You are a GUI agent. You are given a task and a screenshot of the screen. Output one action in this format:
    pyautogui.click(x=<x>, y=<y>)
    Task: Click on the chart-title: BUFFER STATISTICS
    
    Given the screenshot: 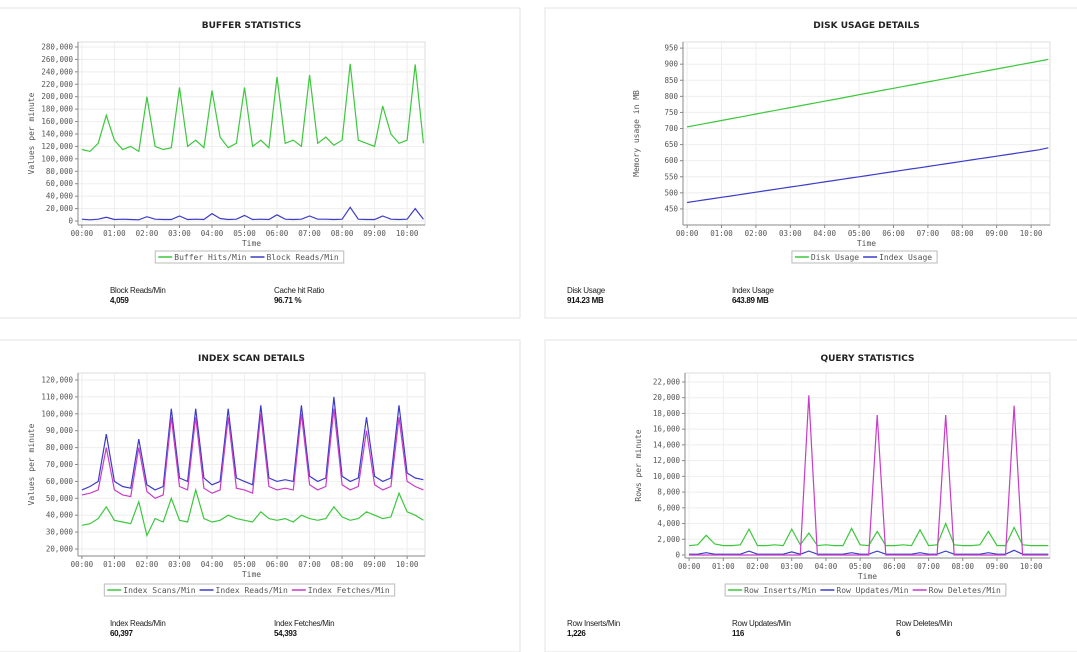 What is the action you would take?
    pyautogui.click(x=252, y=26)
    